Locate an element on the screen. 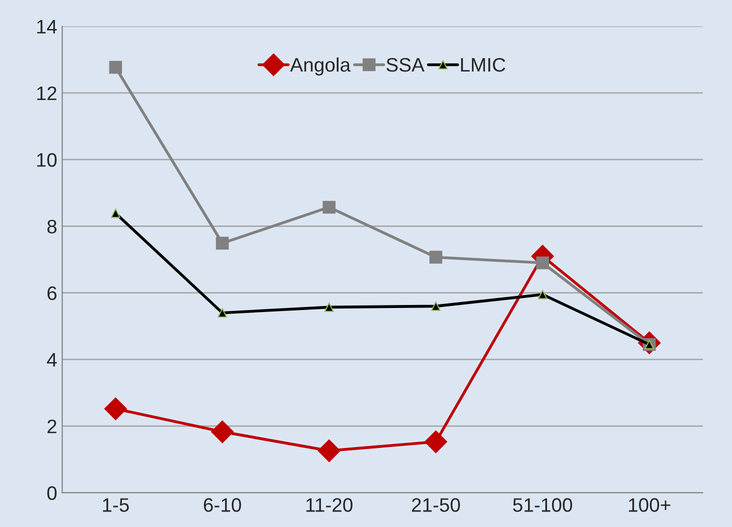 The image size is (732, 527). x-tick-label: 1-5 is located at coordinates (116, 505).